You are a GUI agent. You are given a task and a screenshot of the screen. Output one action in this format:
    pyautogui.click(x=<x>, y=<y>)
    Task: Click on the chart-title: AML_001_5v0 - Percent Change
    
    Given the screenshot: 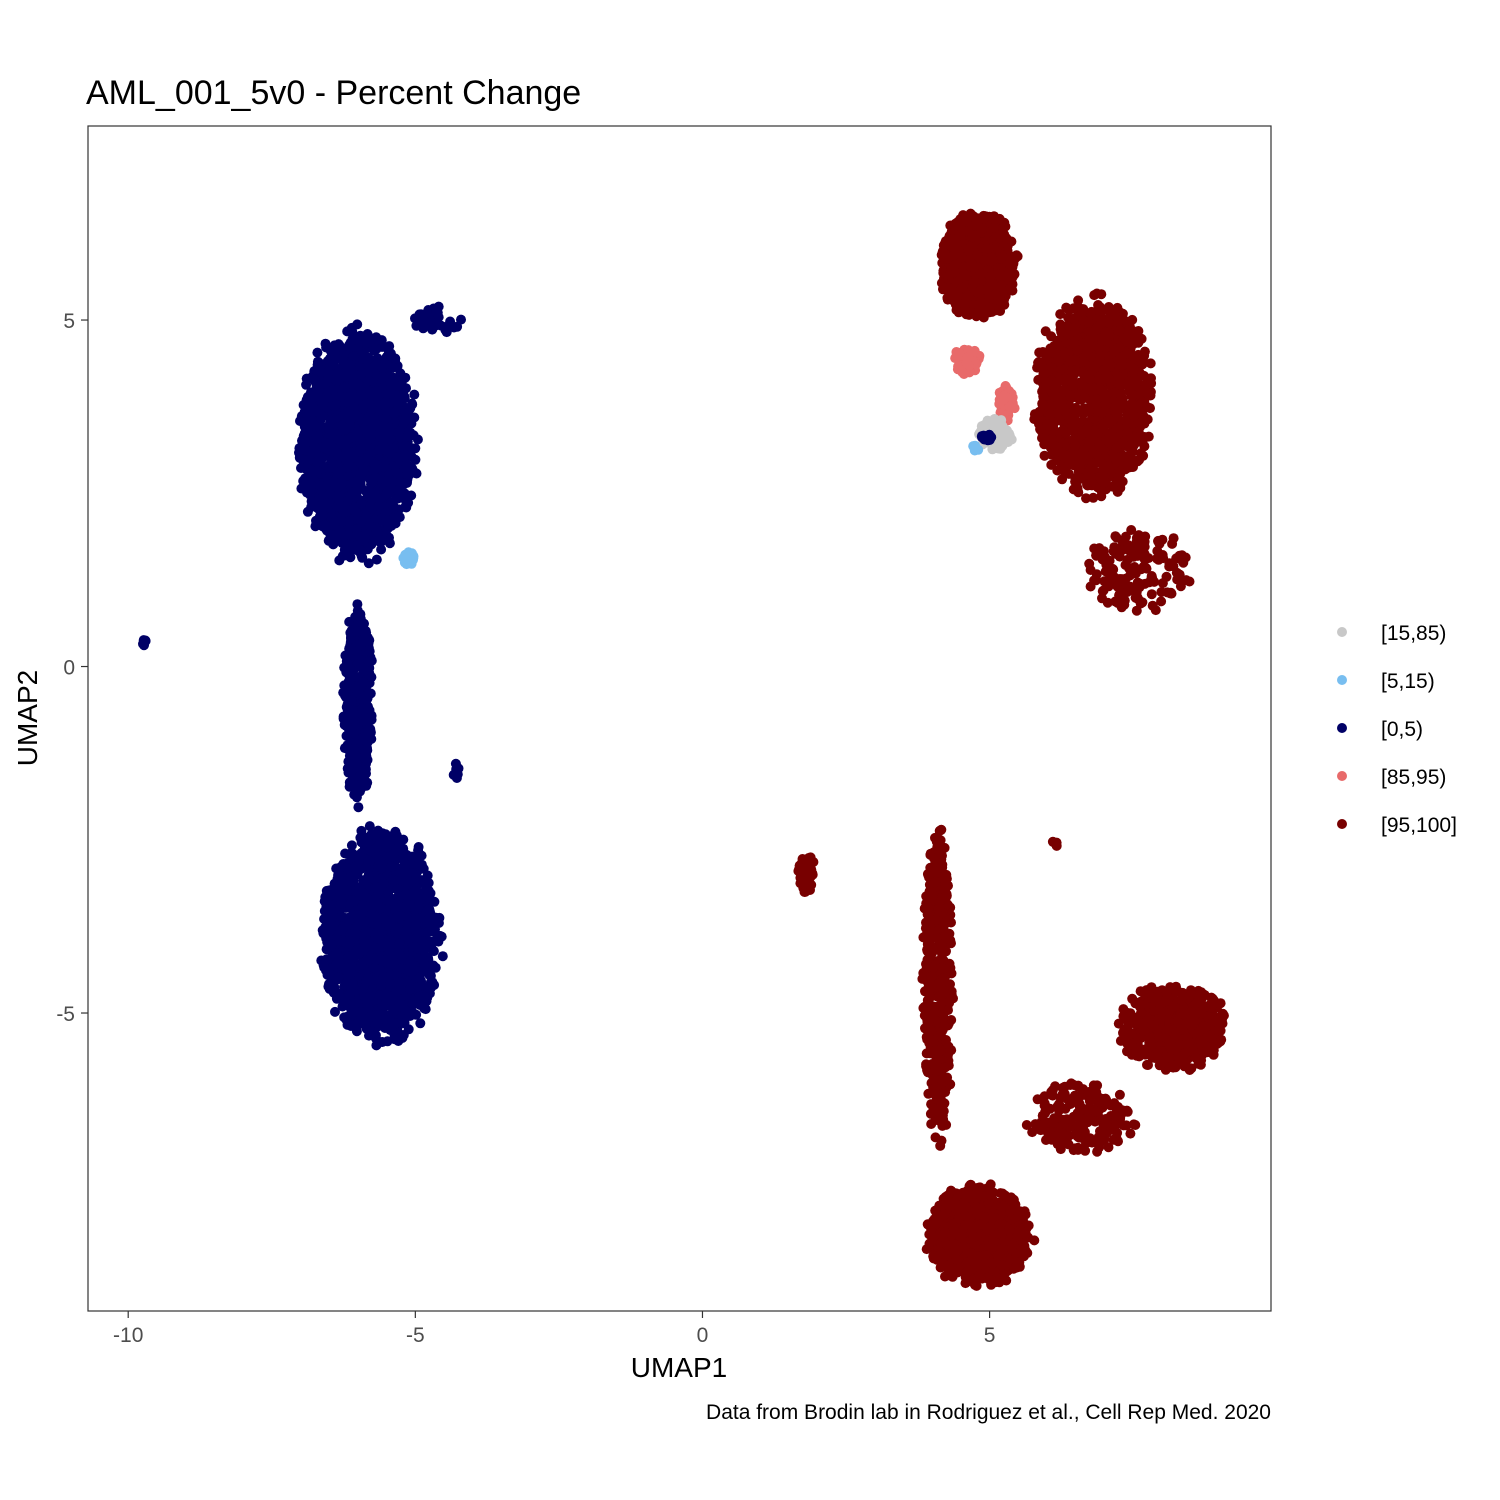 What is the action you would take?
    pyautogui.click(x=333, y=93)
    